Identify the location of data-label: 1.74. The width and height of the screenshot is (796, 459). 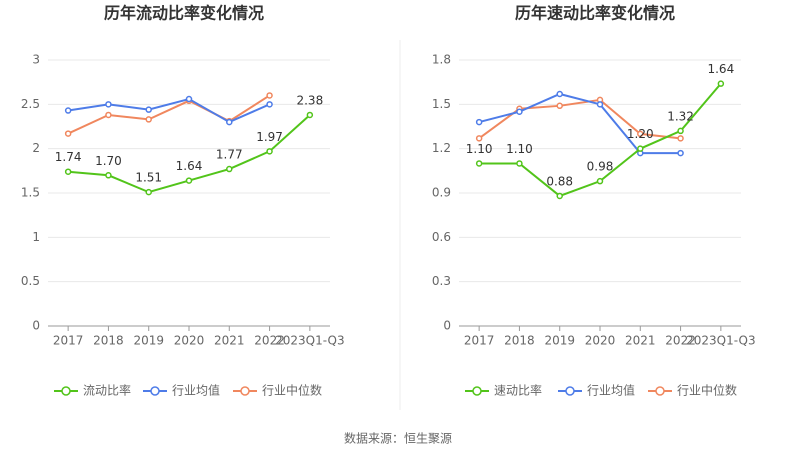
(68, 157).